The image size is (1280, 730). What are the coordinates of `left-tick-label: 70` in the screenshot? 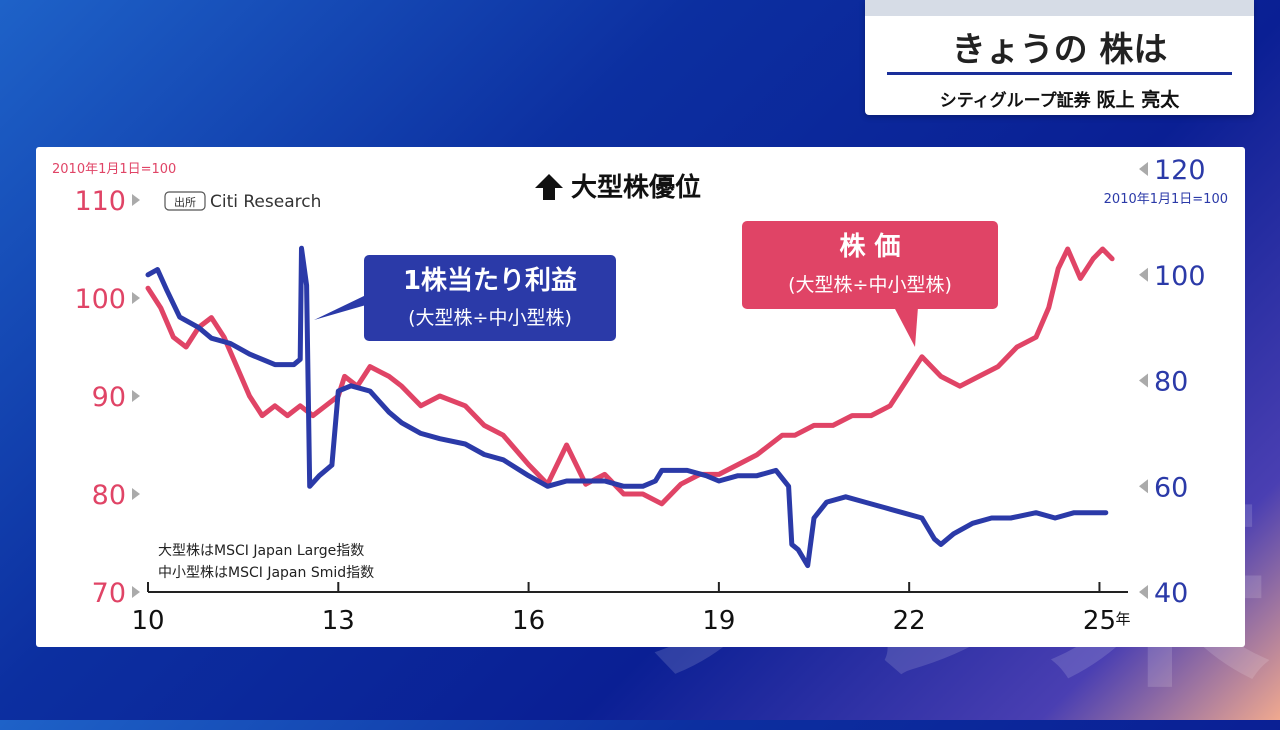 It's located at (109, 593).